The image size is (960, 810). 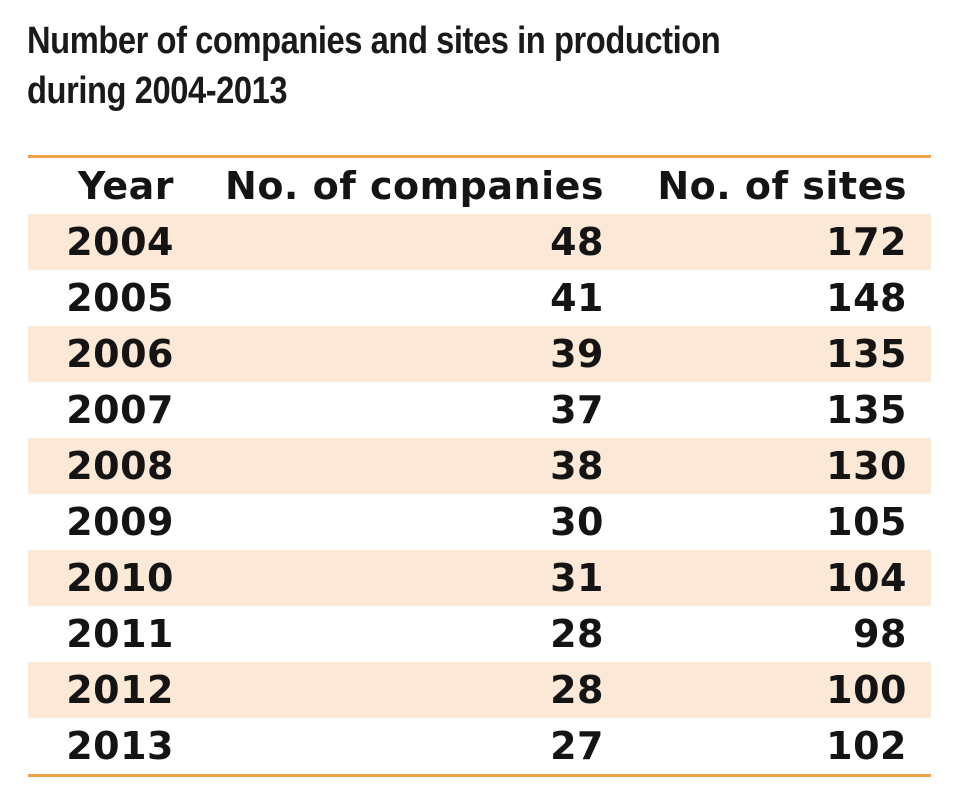 I want to click on year-cell: 2012, so click(x=101, y=690).